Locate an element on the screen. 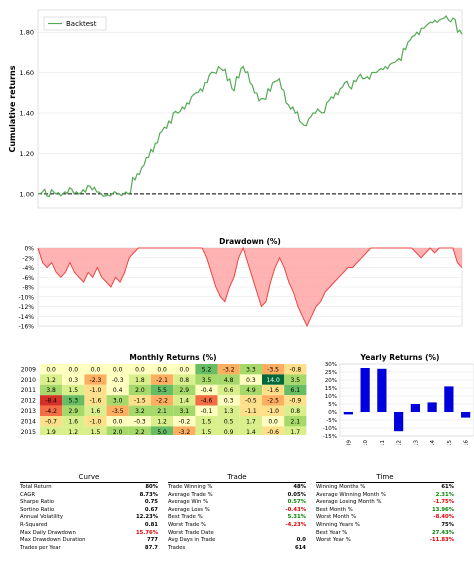  curve-stats-title: Curve is located at coordinates (89, 477).